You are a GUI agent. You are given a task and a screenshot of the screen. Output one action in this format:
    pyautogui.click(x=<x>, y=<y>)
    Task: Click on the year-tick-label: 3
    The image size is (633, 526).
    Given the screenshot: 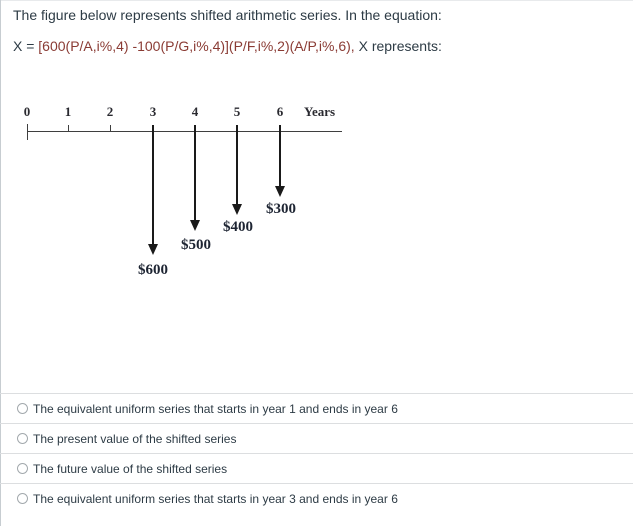 What is the action you would take?
    pyautogui.click(x=153, y=111)
    